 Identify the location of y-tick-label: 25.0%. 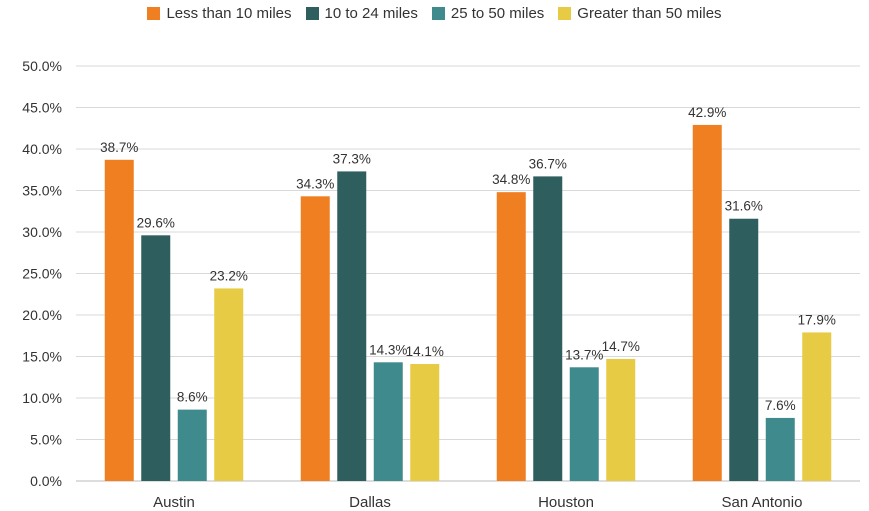
(42, 274).